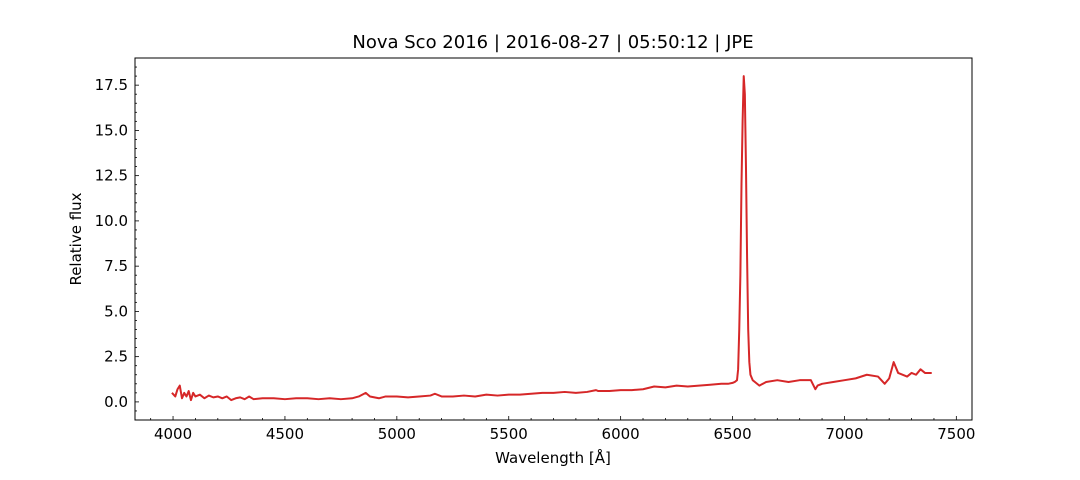  I want to click on y-tick-label: 2.5, so click(116, 357).